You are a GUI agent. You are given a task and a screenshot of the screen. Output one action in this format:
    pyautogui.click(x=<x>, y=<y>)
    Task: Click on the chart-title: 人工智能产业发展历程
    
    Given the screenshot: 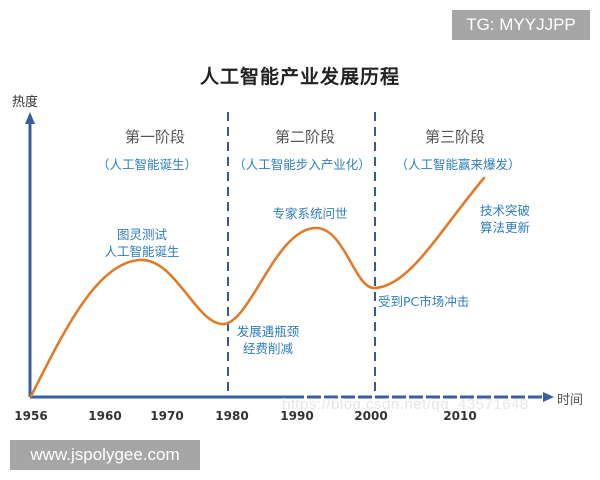 What is the action you would take?
    pyautogui.click(x=299, y=77)
    